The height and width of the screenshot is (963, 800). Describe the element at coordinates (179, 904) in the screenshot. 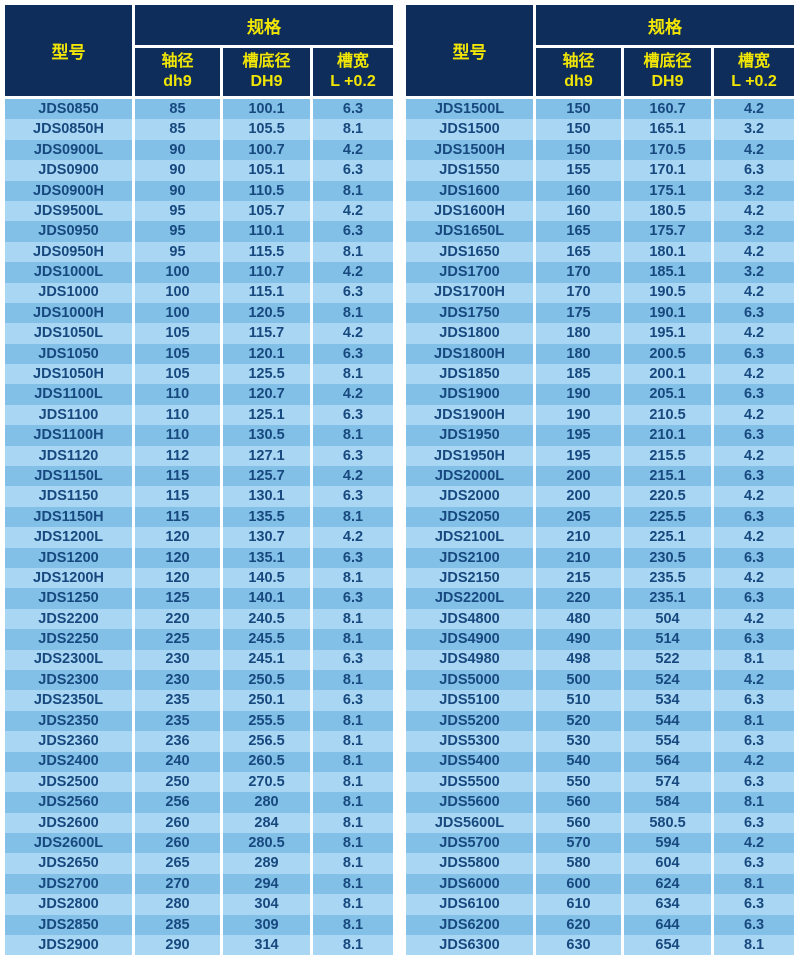

I see `shaft-diameter-cell: 280` at that location.